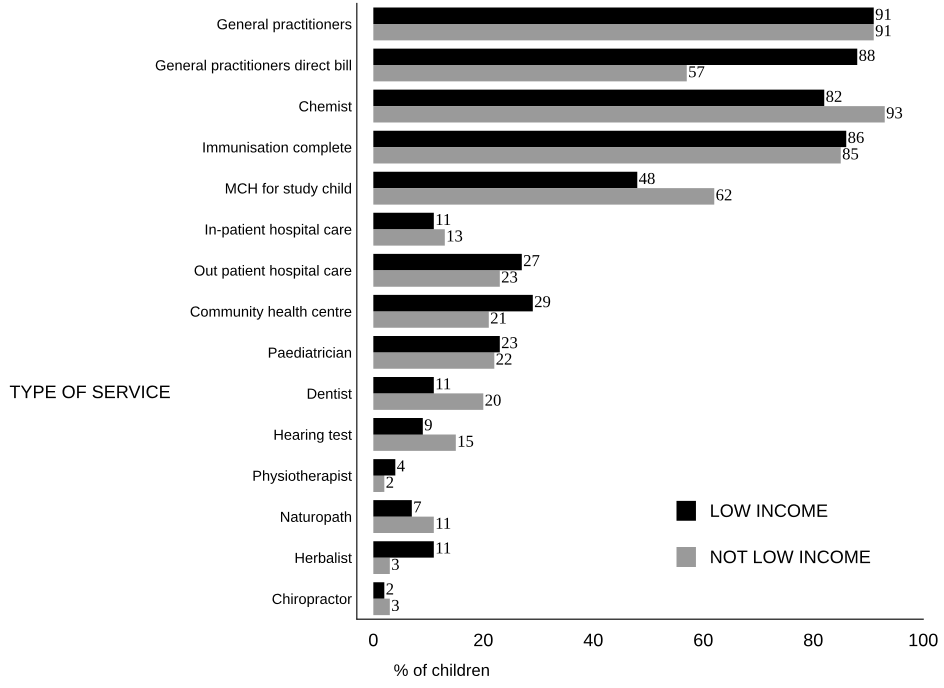  I want to click on x-tick-label: 100, so click(924, 640).